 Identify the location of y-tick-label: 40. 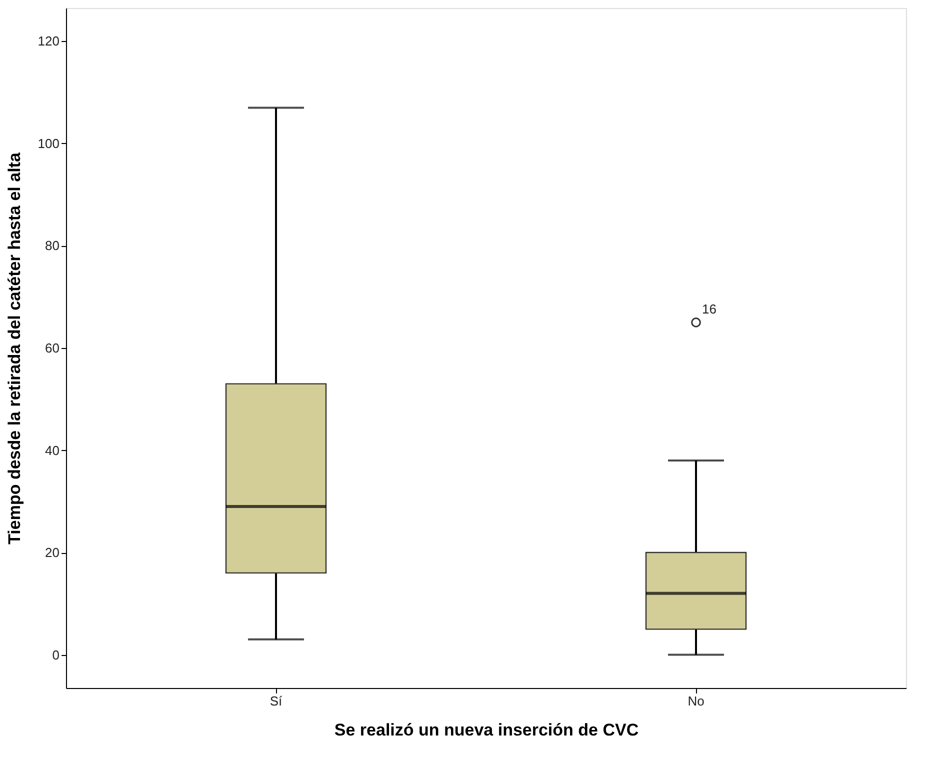
(52, 450).